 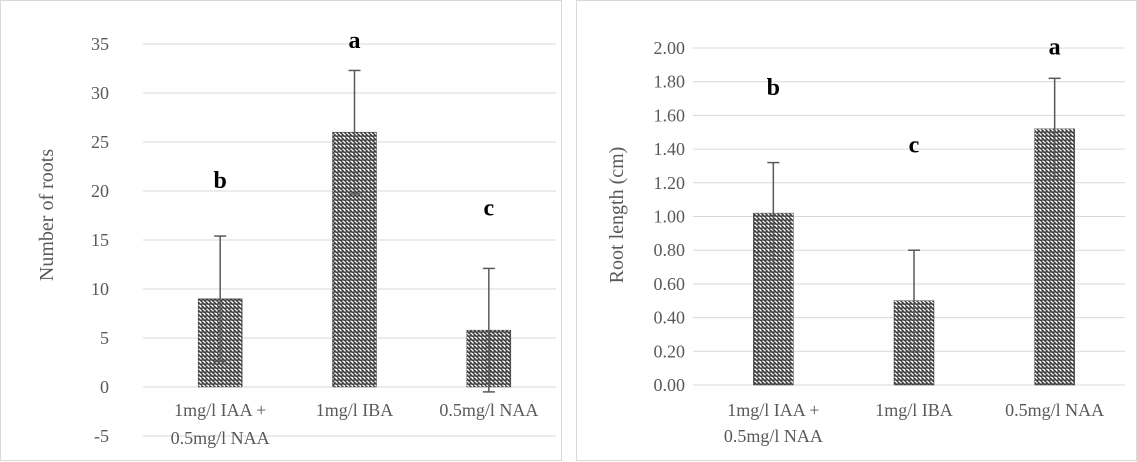 What do you see at coordinates (670, 149) in the screenshot?
I see `y-tick-label: 1.40` at bounding box center [670, 149].